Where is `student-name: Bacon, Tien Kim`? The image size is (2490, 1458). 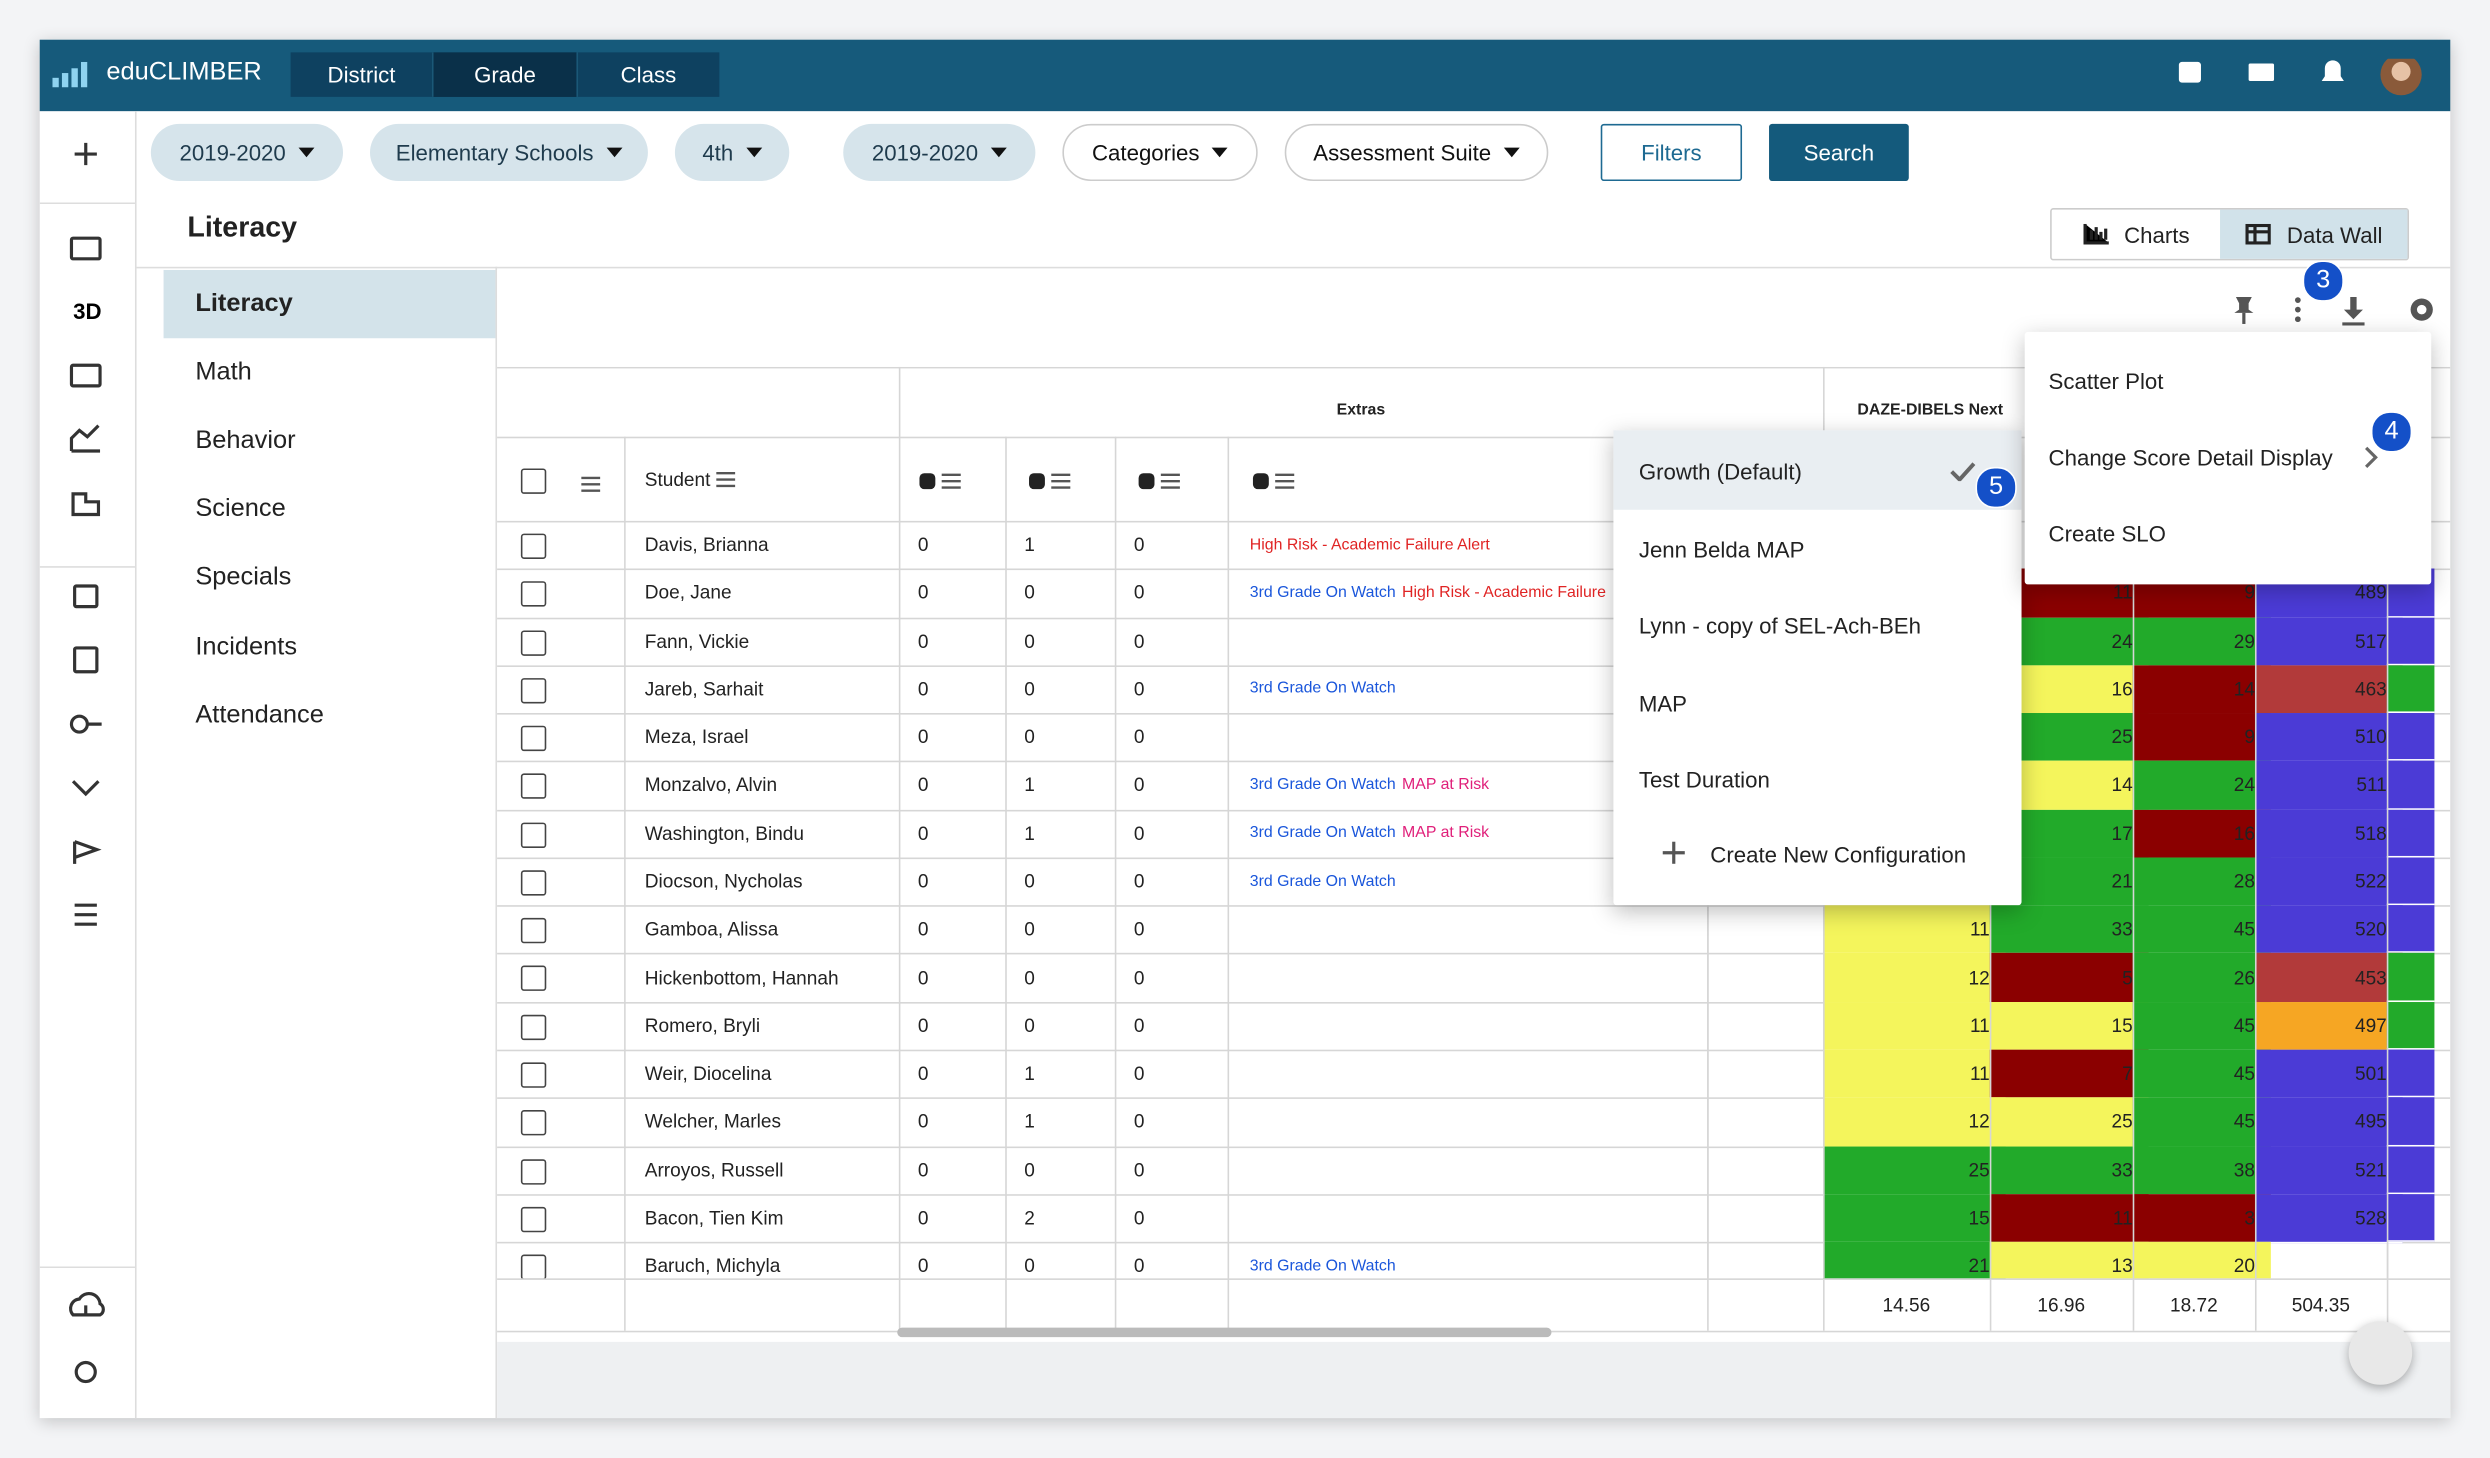
student-name: Bacon, Tien Kim is located at coordinates (714, 1217).